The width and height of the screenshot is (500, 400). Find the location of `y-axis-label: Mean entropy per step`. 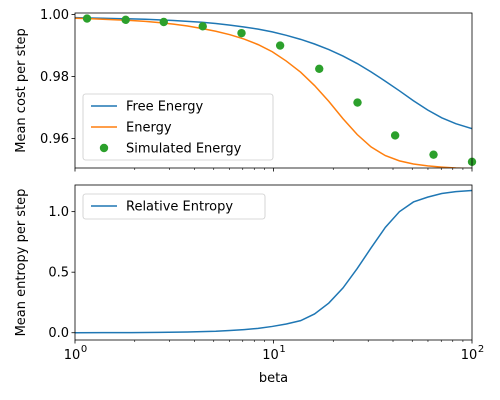

y-axis-label: Mean entropy per step is located at coordinates (21, 263).